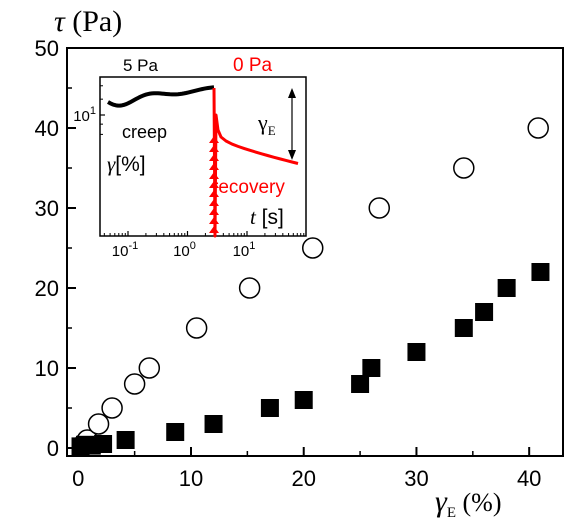  I want to click on inset-creep-label: creep, so click(144, 132).